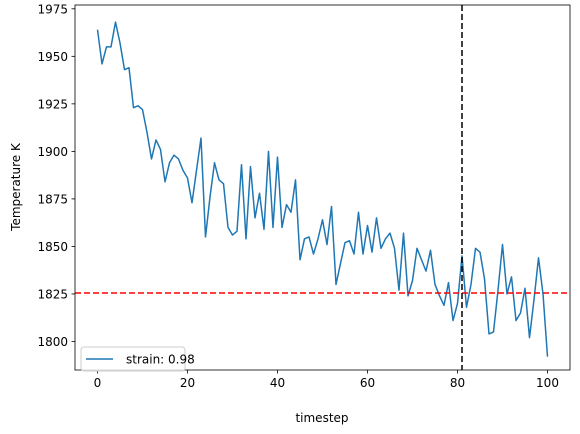 This screenshot has width=580, height=434. I want to click on y-tick-label: 1925, so click(52, 104).